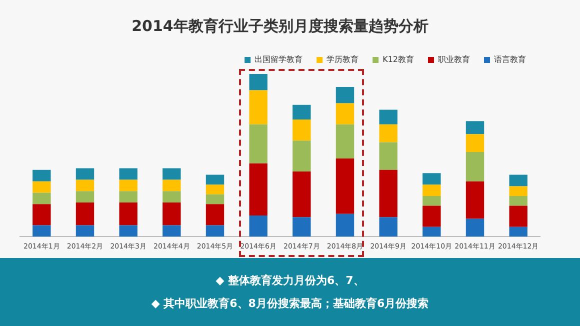  Describe the element at coordinates (278, 59) in the screenshot. I see `legend-label: 出国留学教育` at that location.